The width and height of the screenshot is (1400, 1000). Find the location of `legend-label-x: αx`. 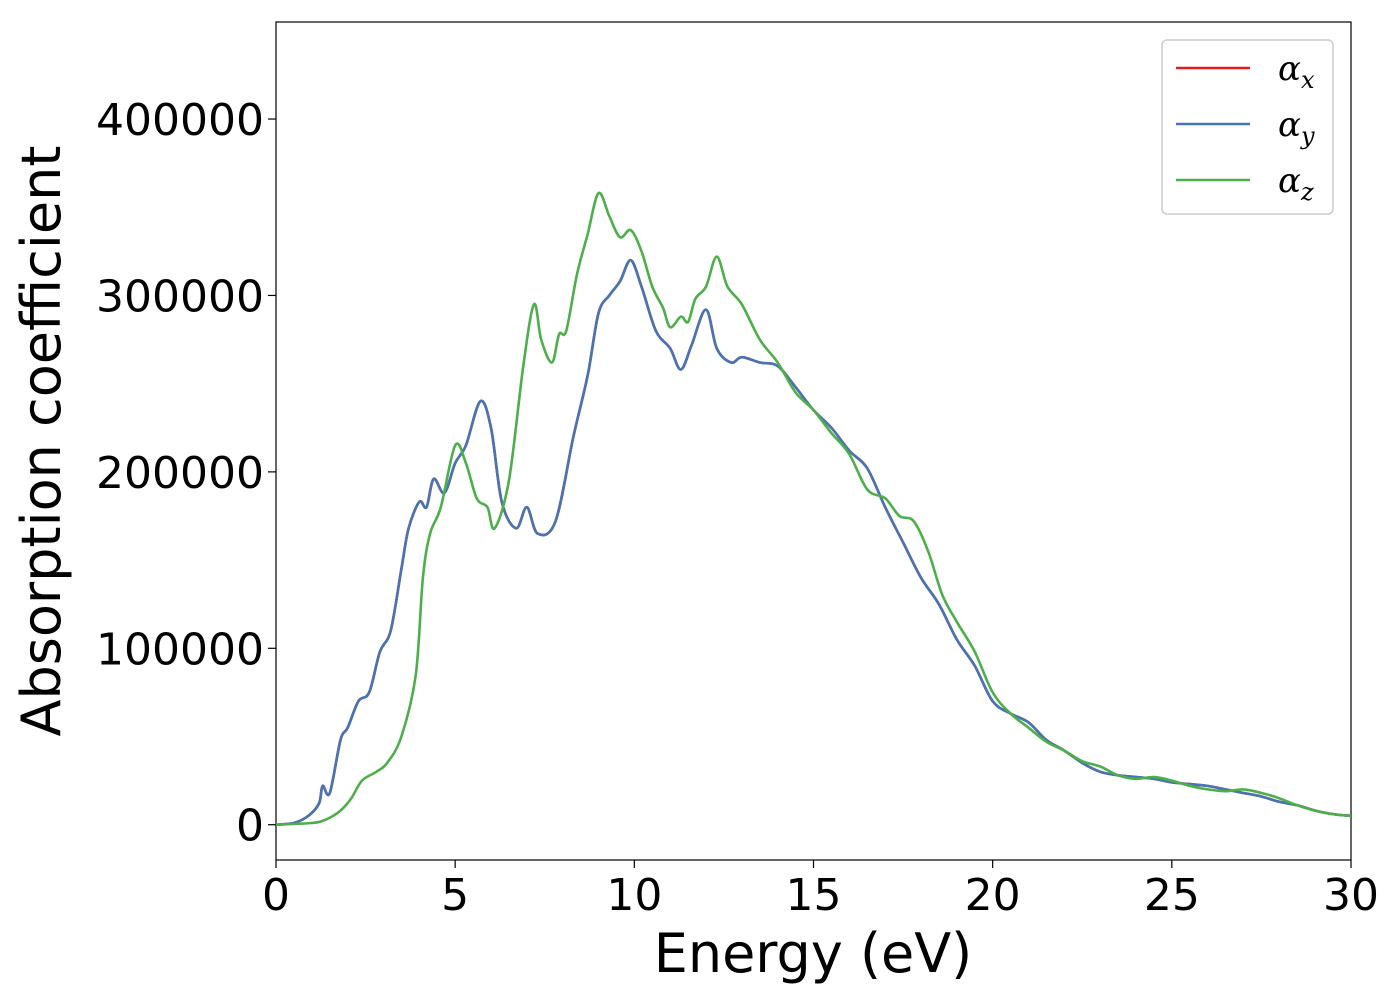

legend-label-x: αx is located at coordinates (1296, 71).